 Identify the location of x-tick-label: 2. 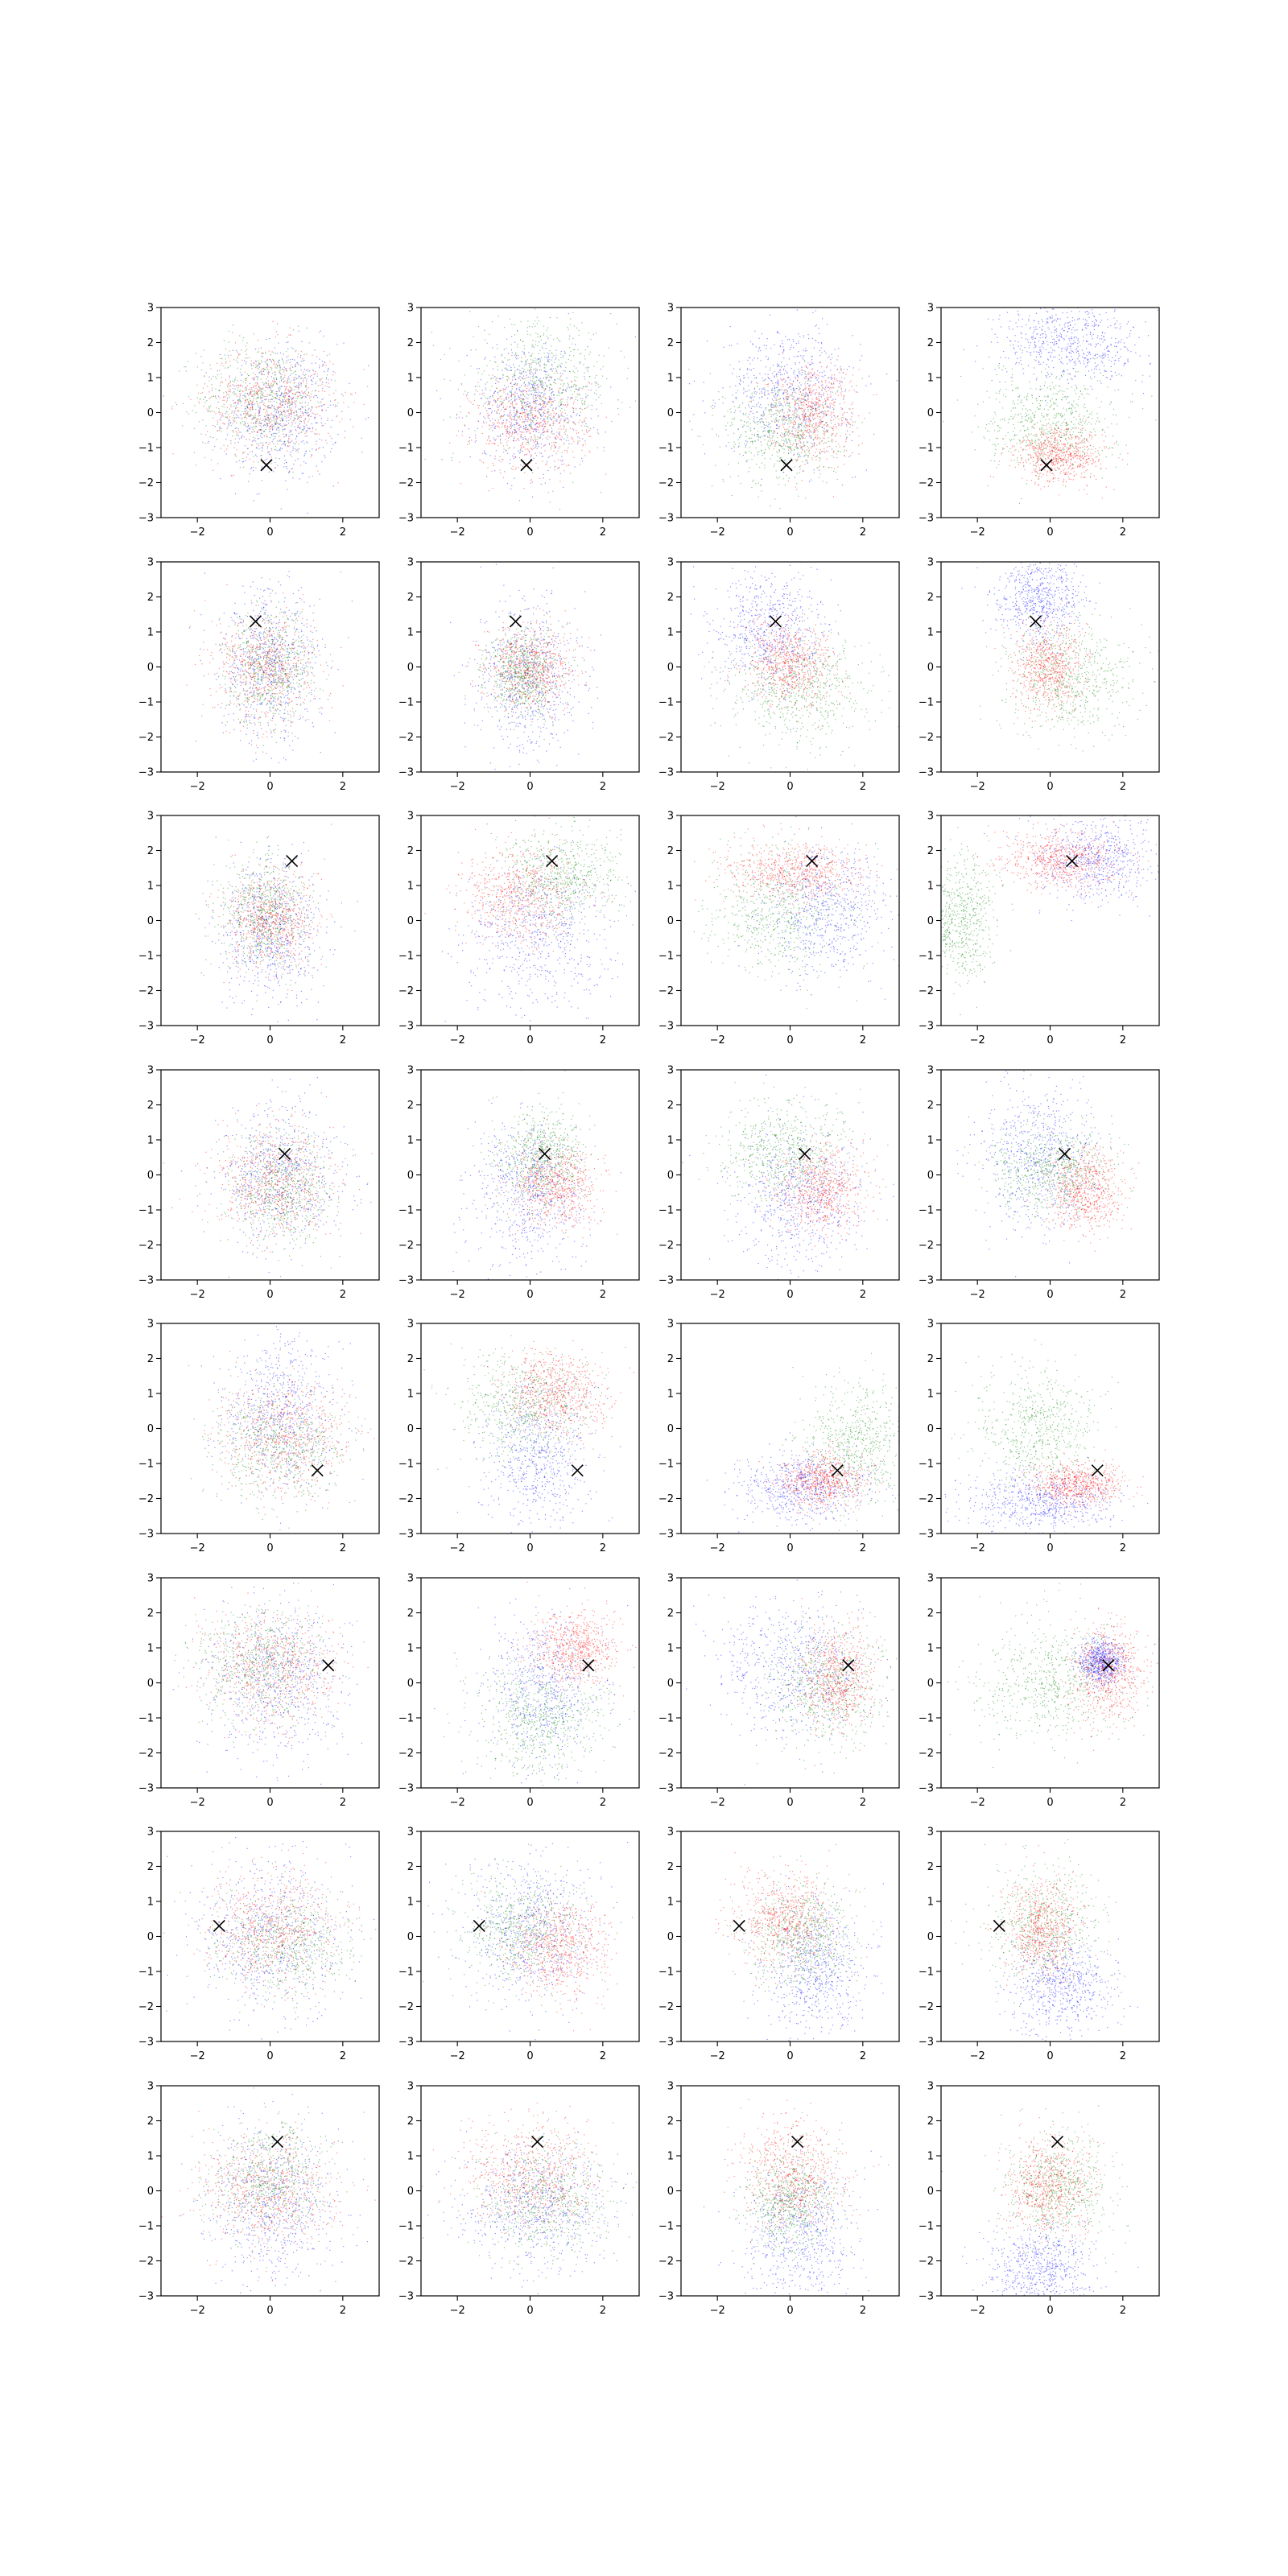
(603, 532).